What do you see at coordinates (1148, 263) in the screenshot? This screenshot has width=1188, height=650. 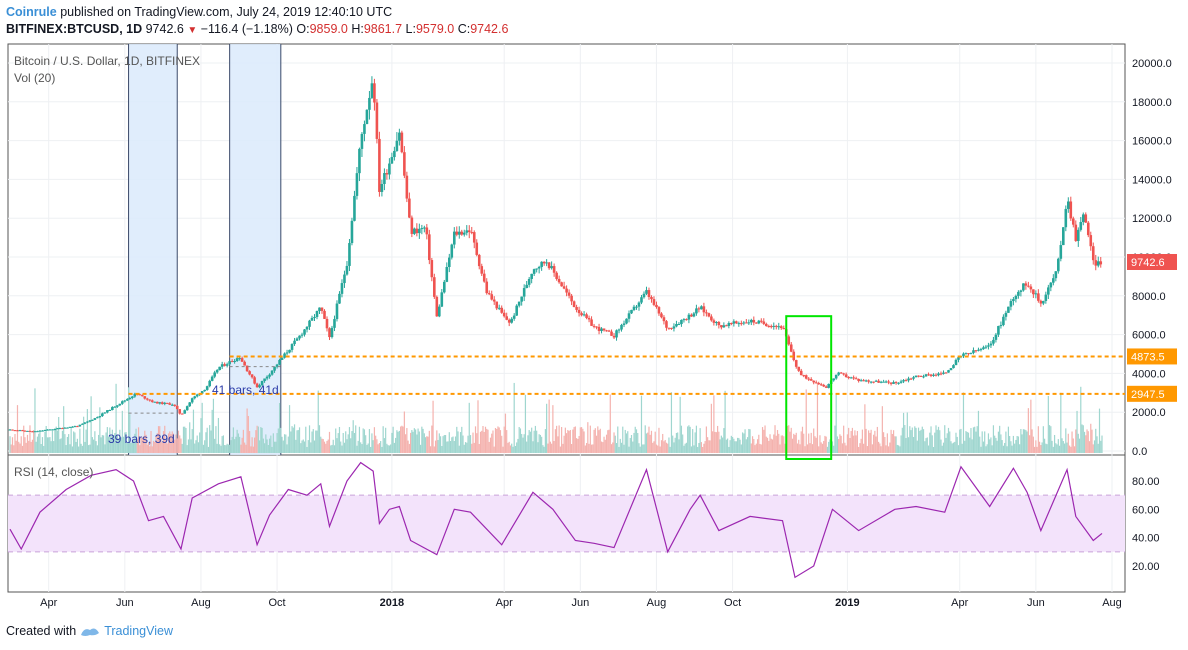 I see `last-price-tag-label: 9742.6` at bounding box center [1148, 263].